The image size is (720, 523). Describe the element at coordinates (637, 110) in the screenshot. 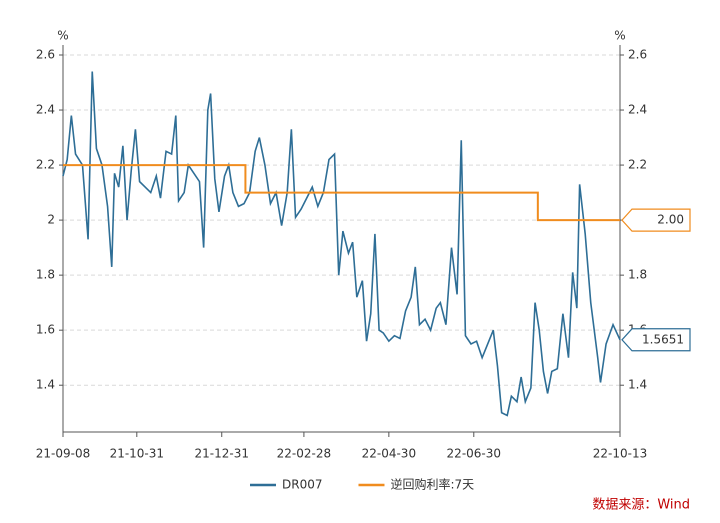

I see `y2-tick-label: 2.4` at that location.